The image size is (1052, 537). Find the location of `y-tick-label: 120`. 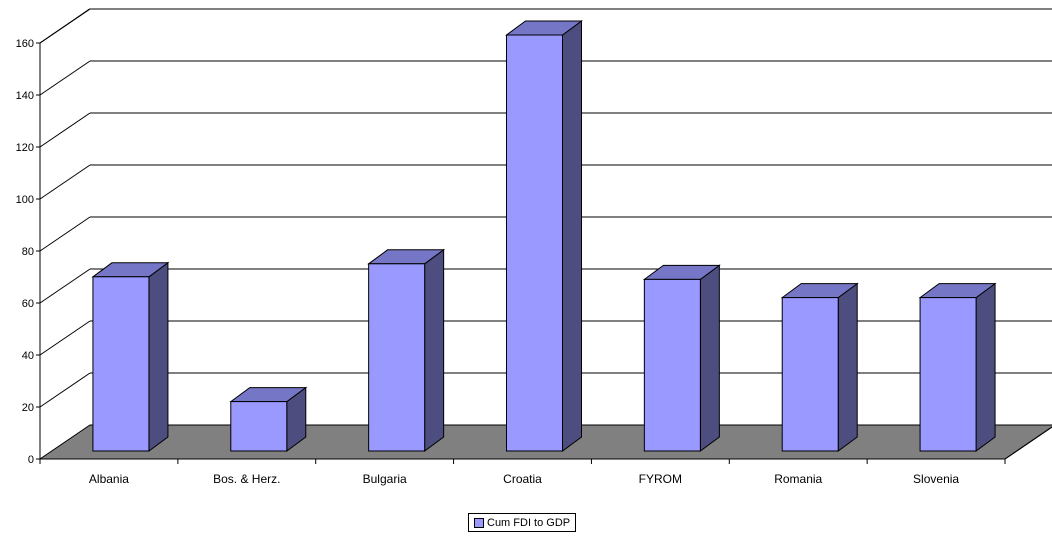

y-tick-label: 120 is located at coordinates (25, 148).